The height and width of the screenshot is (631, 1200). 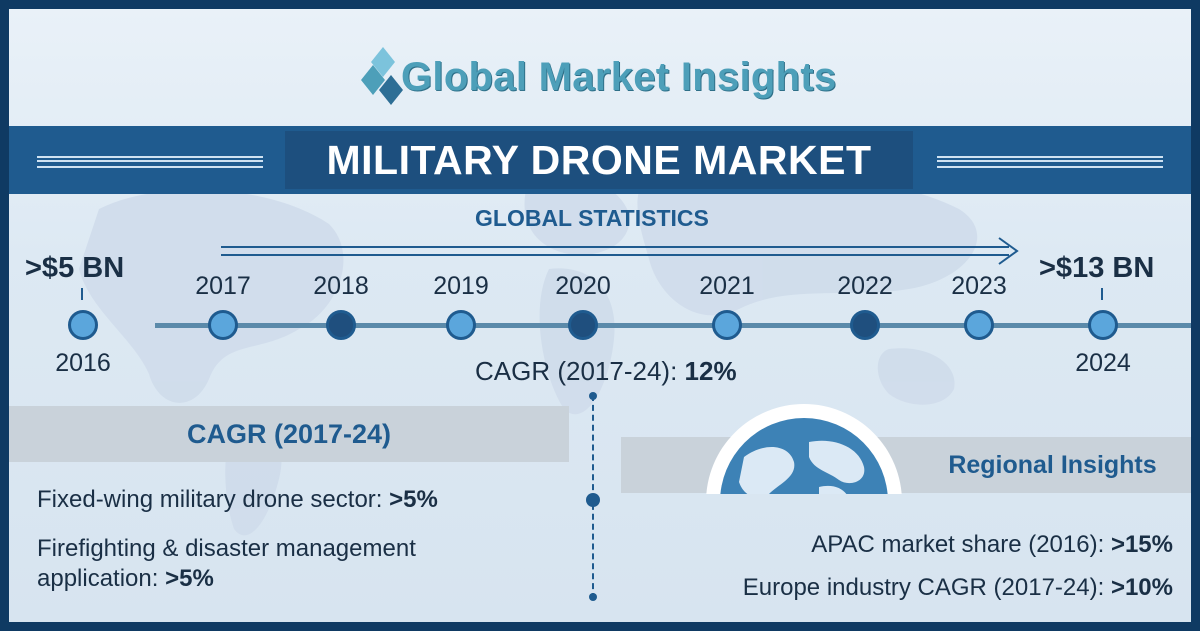 I want to click on section-subtitle: GLOBAL STATISTICS, so click(x=592, y=218).